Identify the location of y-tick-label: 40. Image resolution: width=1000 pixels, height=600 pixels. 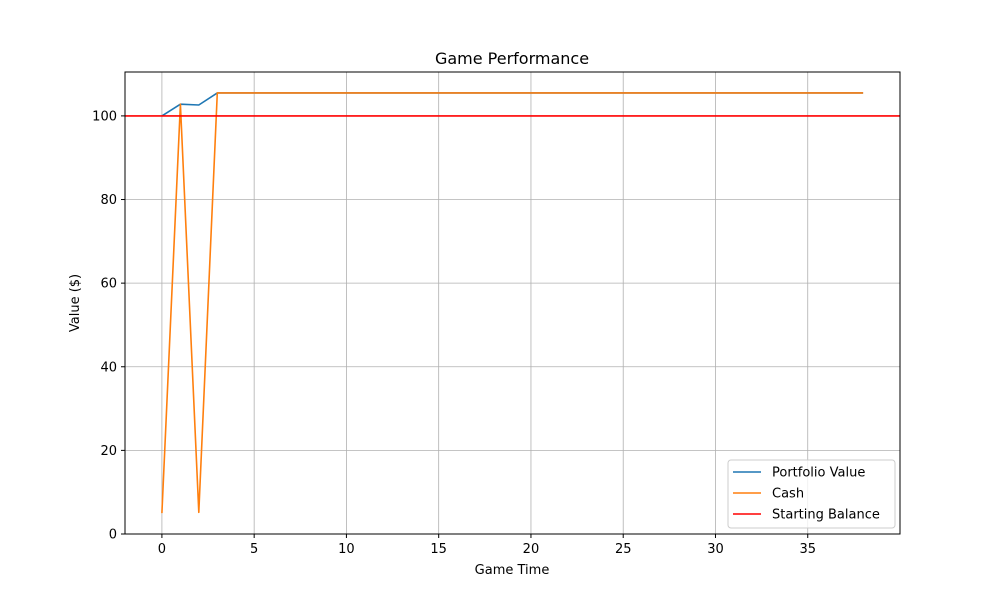
(108, 367).